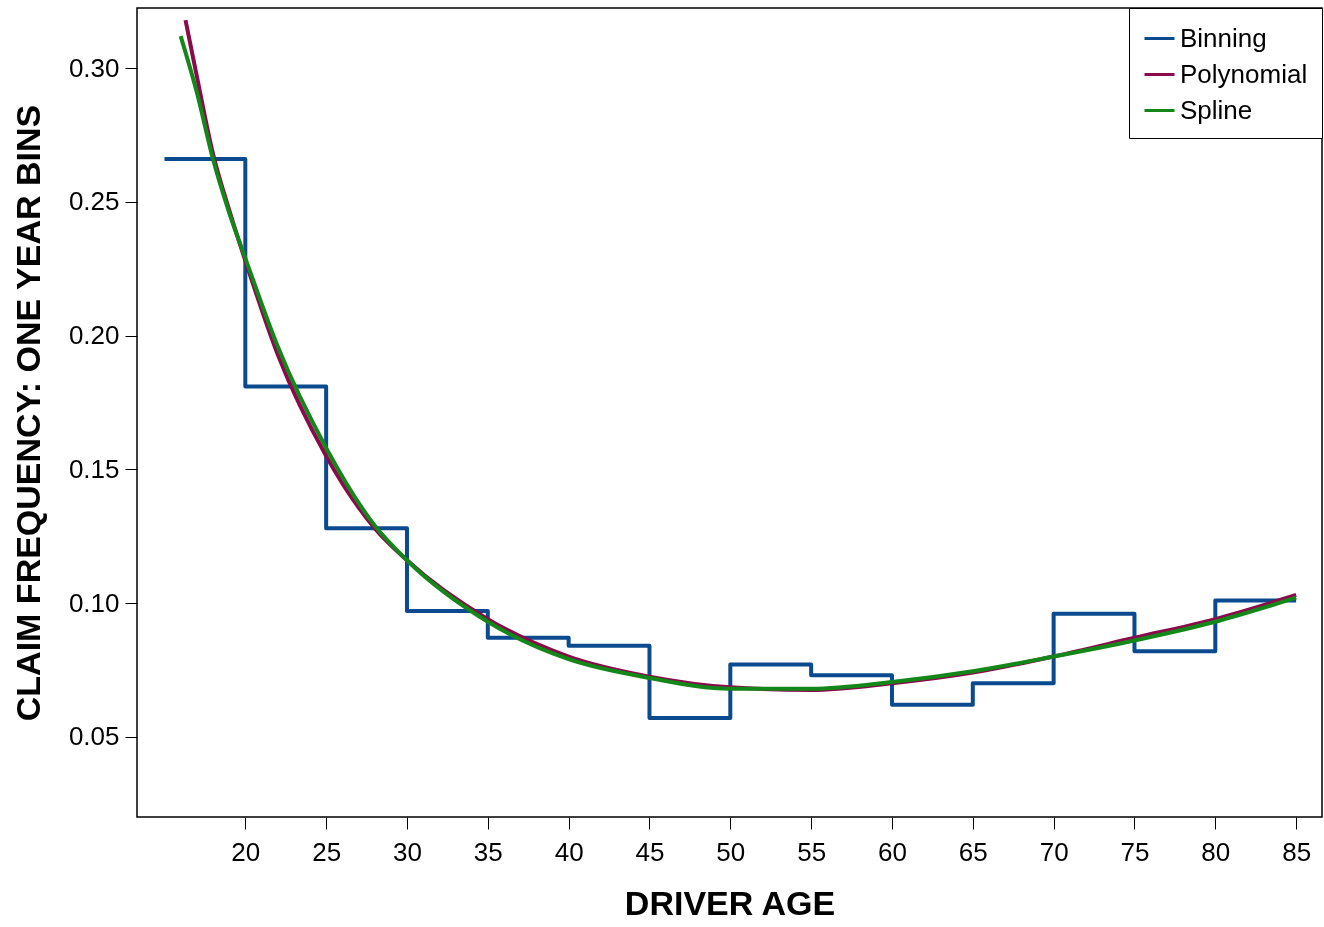 This screenshot has width=1324, height=927. Describe the element at coordinates (812, 851) in the screenshot. I see `x-tick-label: 55` at that location.